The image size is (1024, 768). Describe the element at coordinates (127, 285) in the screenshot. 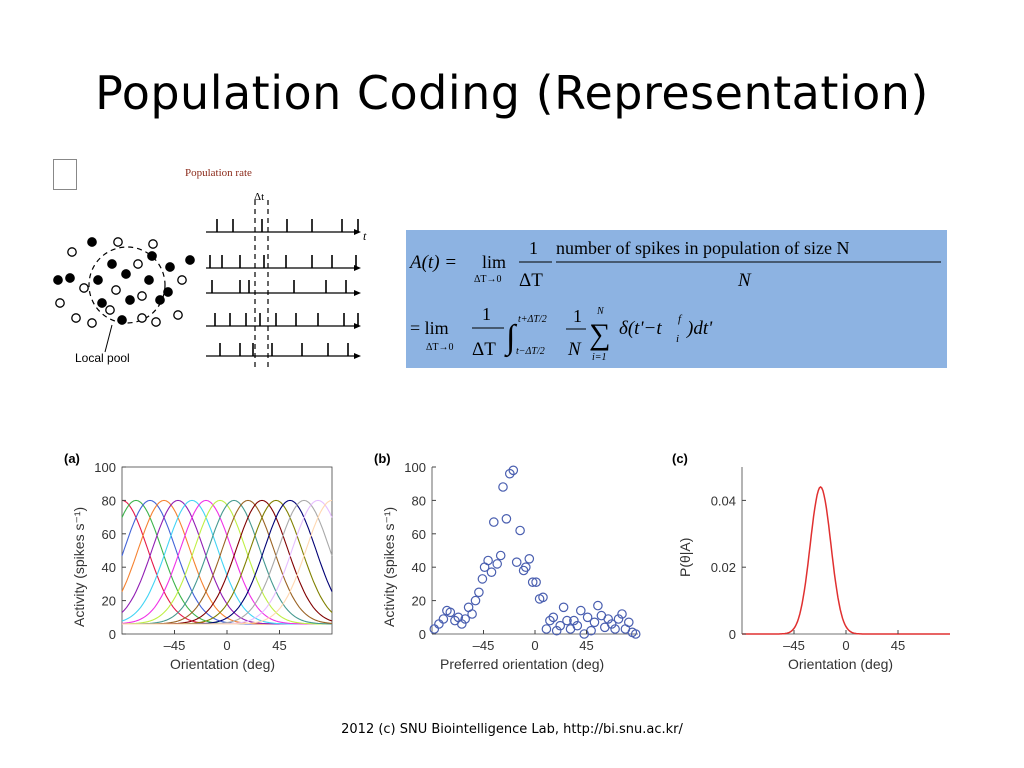

I see `local-pool-circle` at that location.